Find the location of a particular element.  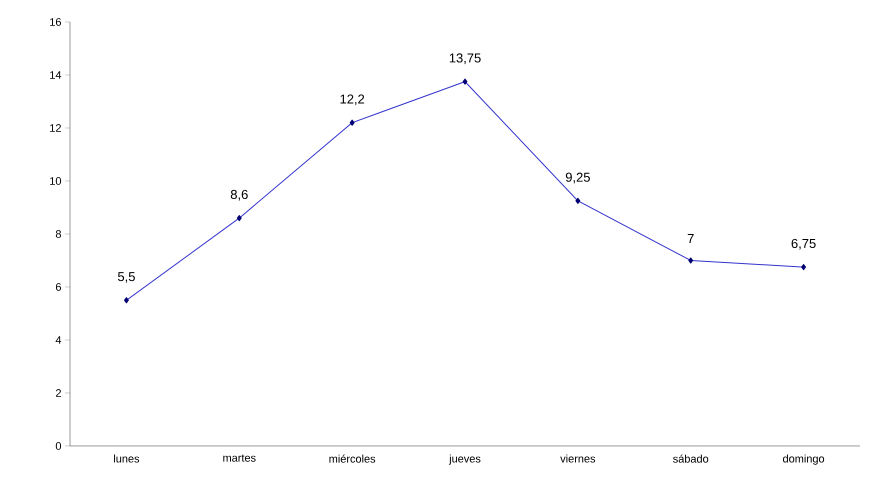

y-tick-label: 2 is located at coordinates (58, 393).